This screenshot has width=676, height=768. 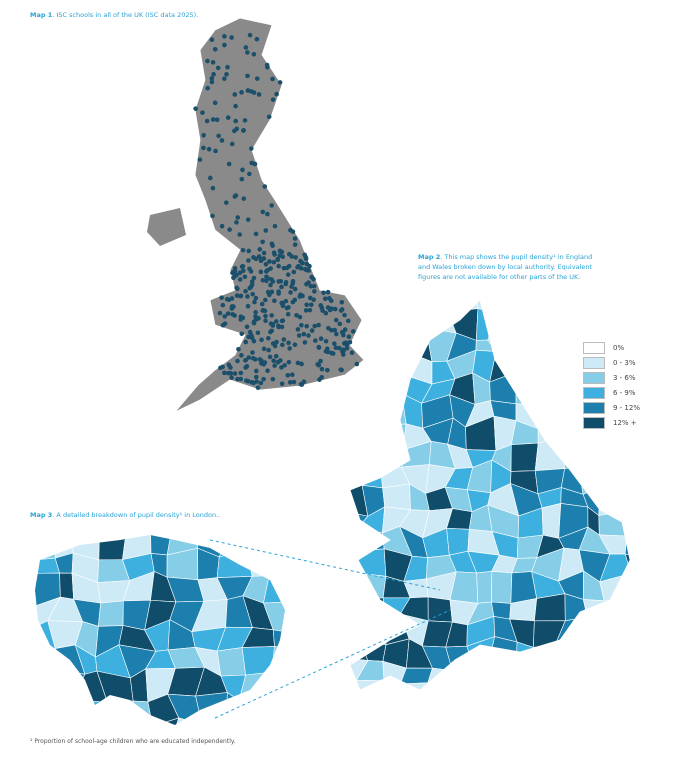 What do you see at coordinates (594, 377) in the screenshot?
I see `legend-swatch` at bounding box center [594, 377].